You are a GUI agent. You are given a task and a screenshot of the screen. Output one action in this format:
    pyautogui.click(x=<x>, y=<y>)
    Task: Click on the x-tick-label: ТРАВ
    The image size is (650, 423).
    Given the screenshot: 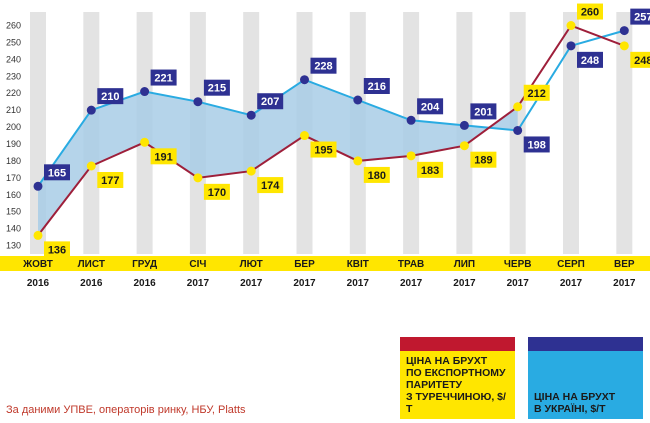 What is the action you would take?
    pyautogui.click(x=411, y=264)
    